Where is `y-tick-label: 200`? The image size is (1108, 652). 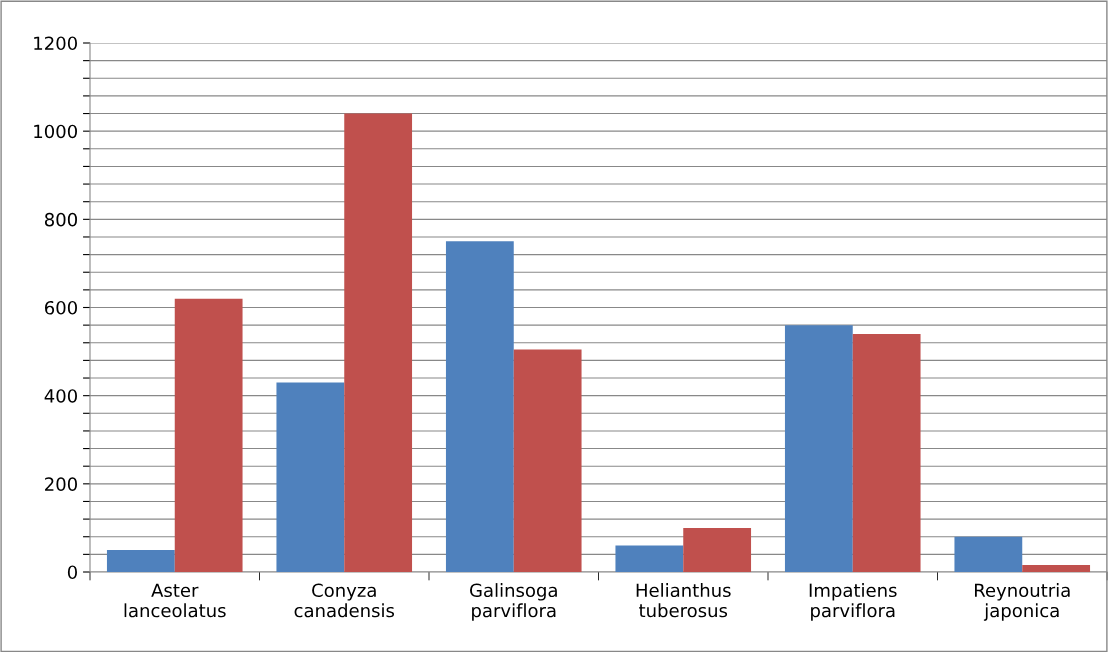
y-tick-label: 200 is located at coordinates (61, 484).